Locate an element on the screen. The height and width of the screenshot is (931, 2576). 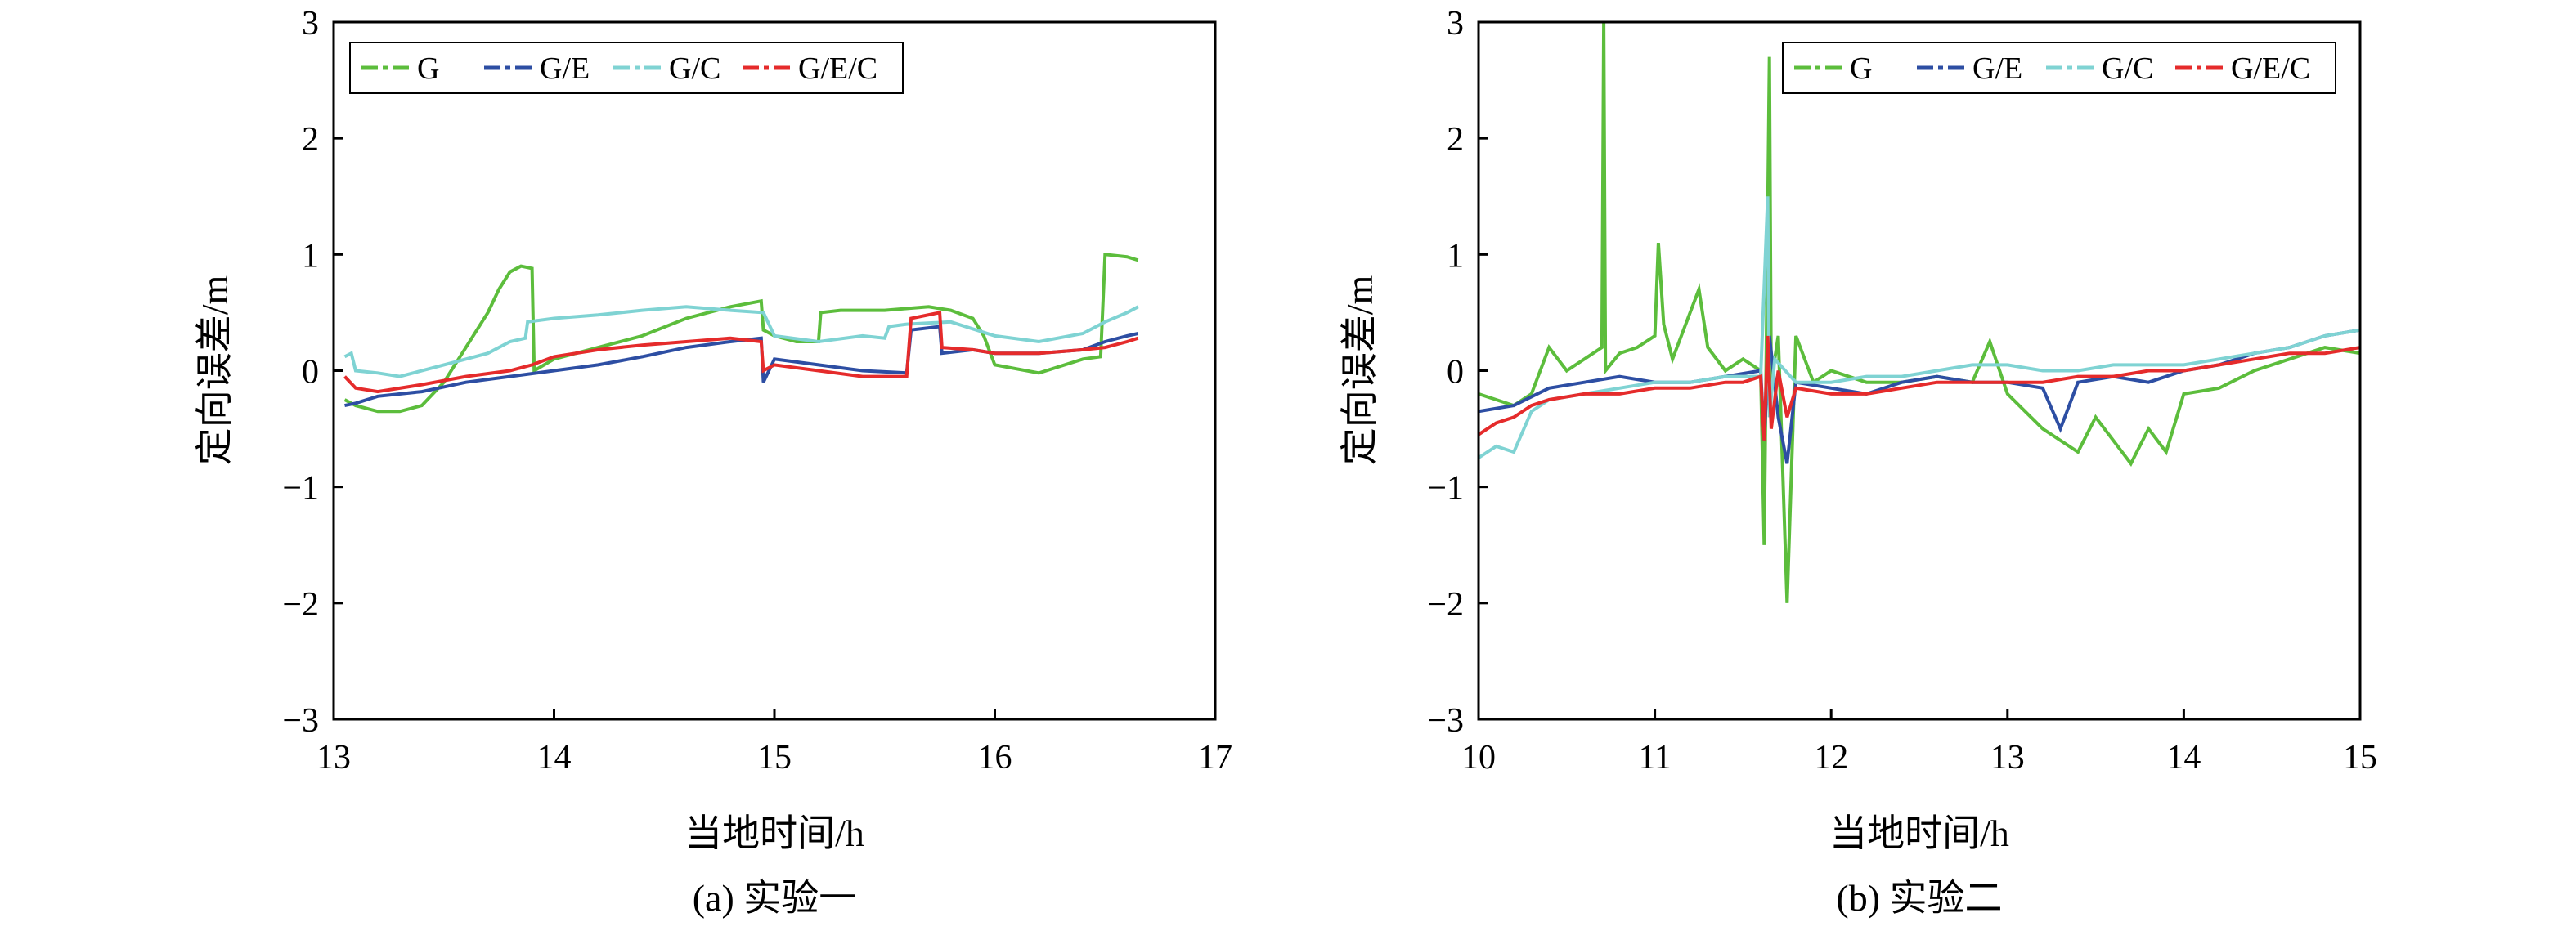
series-line-g-c-b is located at coordinates (1920, 327).